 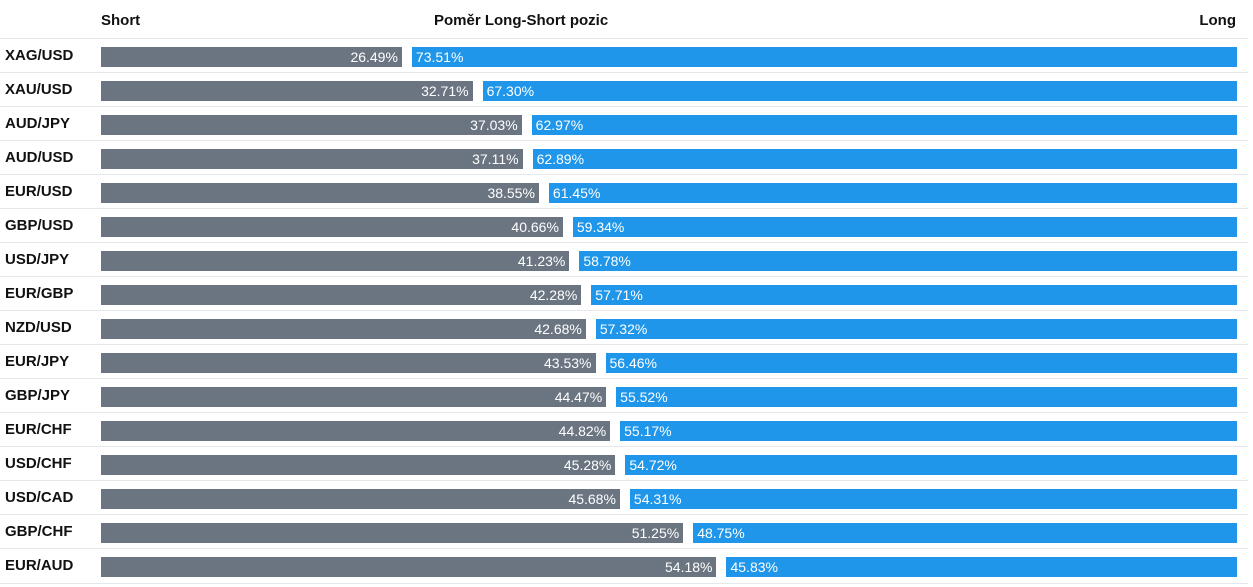 I want to click on pair-label: USD/CHF, so click(x=38, y=463).